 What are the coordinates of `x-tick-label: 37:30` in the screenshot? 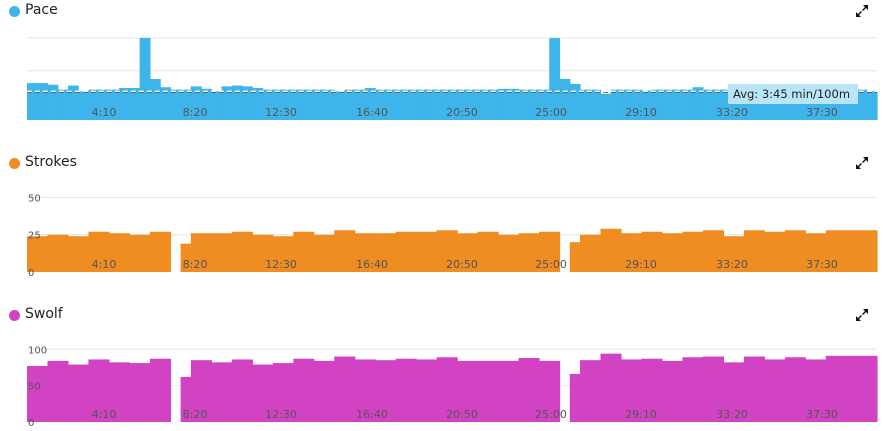 It's located at (822, 112).